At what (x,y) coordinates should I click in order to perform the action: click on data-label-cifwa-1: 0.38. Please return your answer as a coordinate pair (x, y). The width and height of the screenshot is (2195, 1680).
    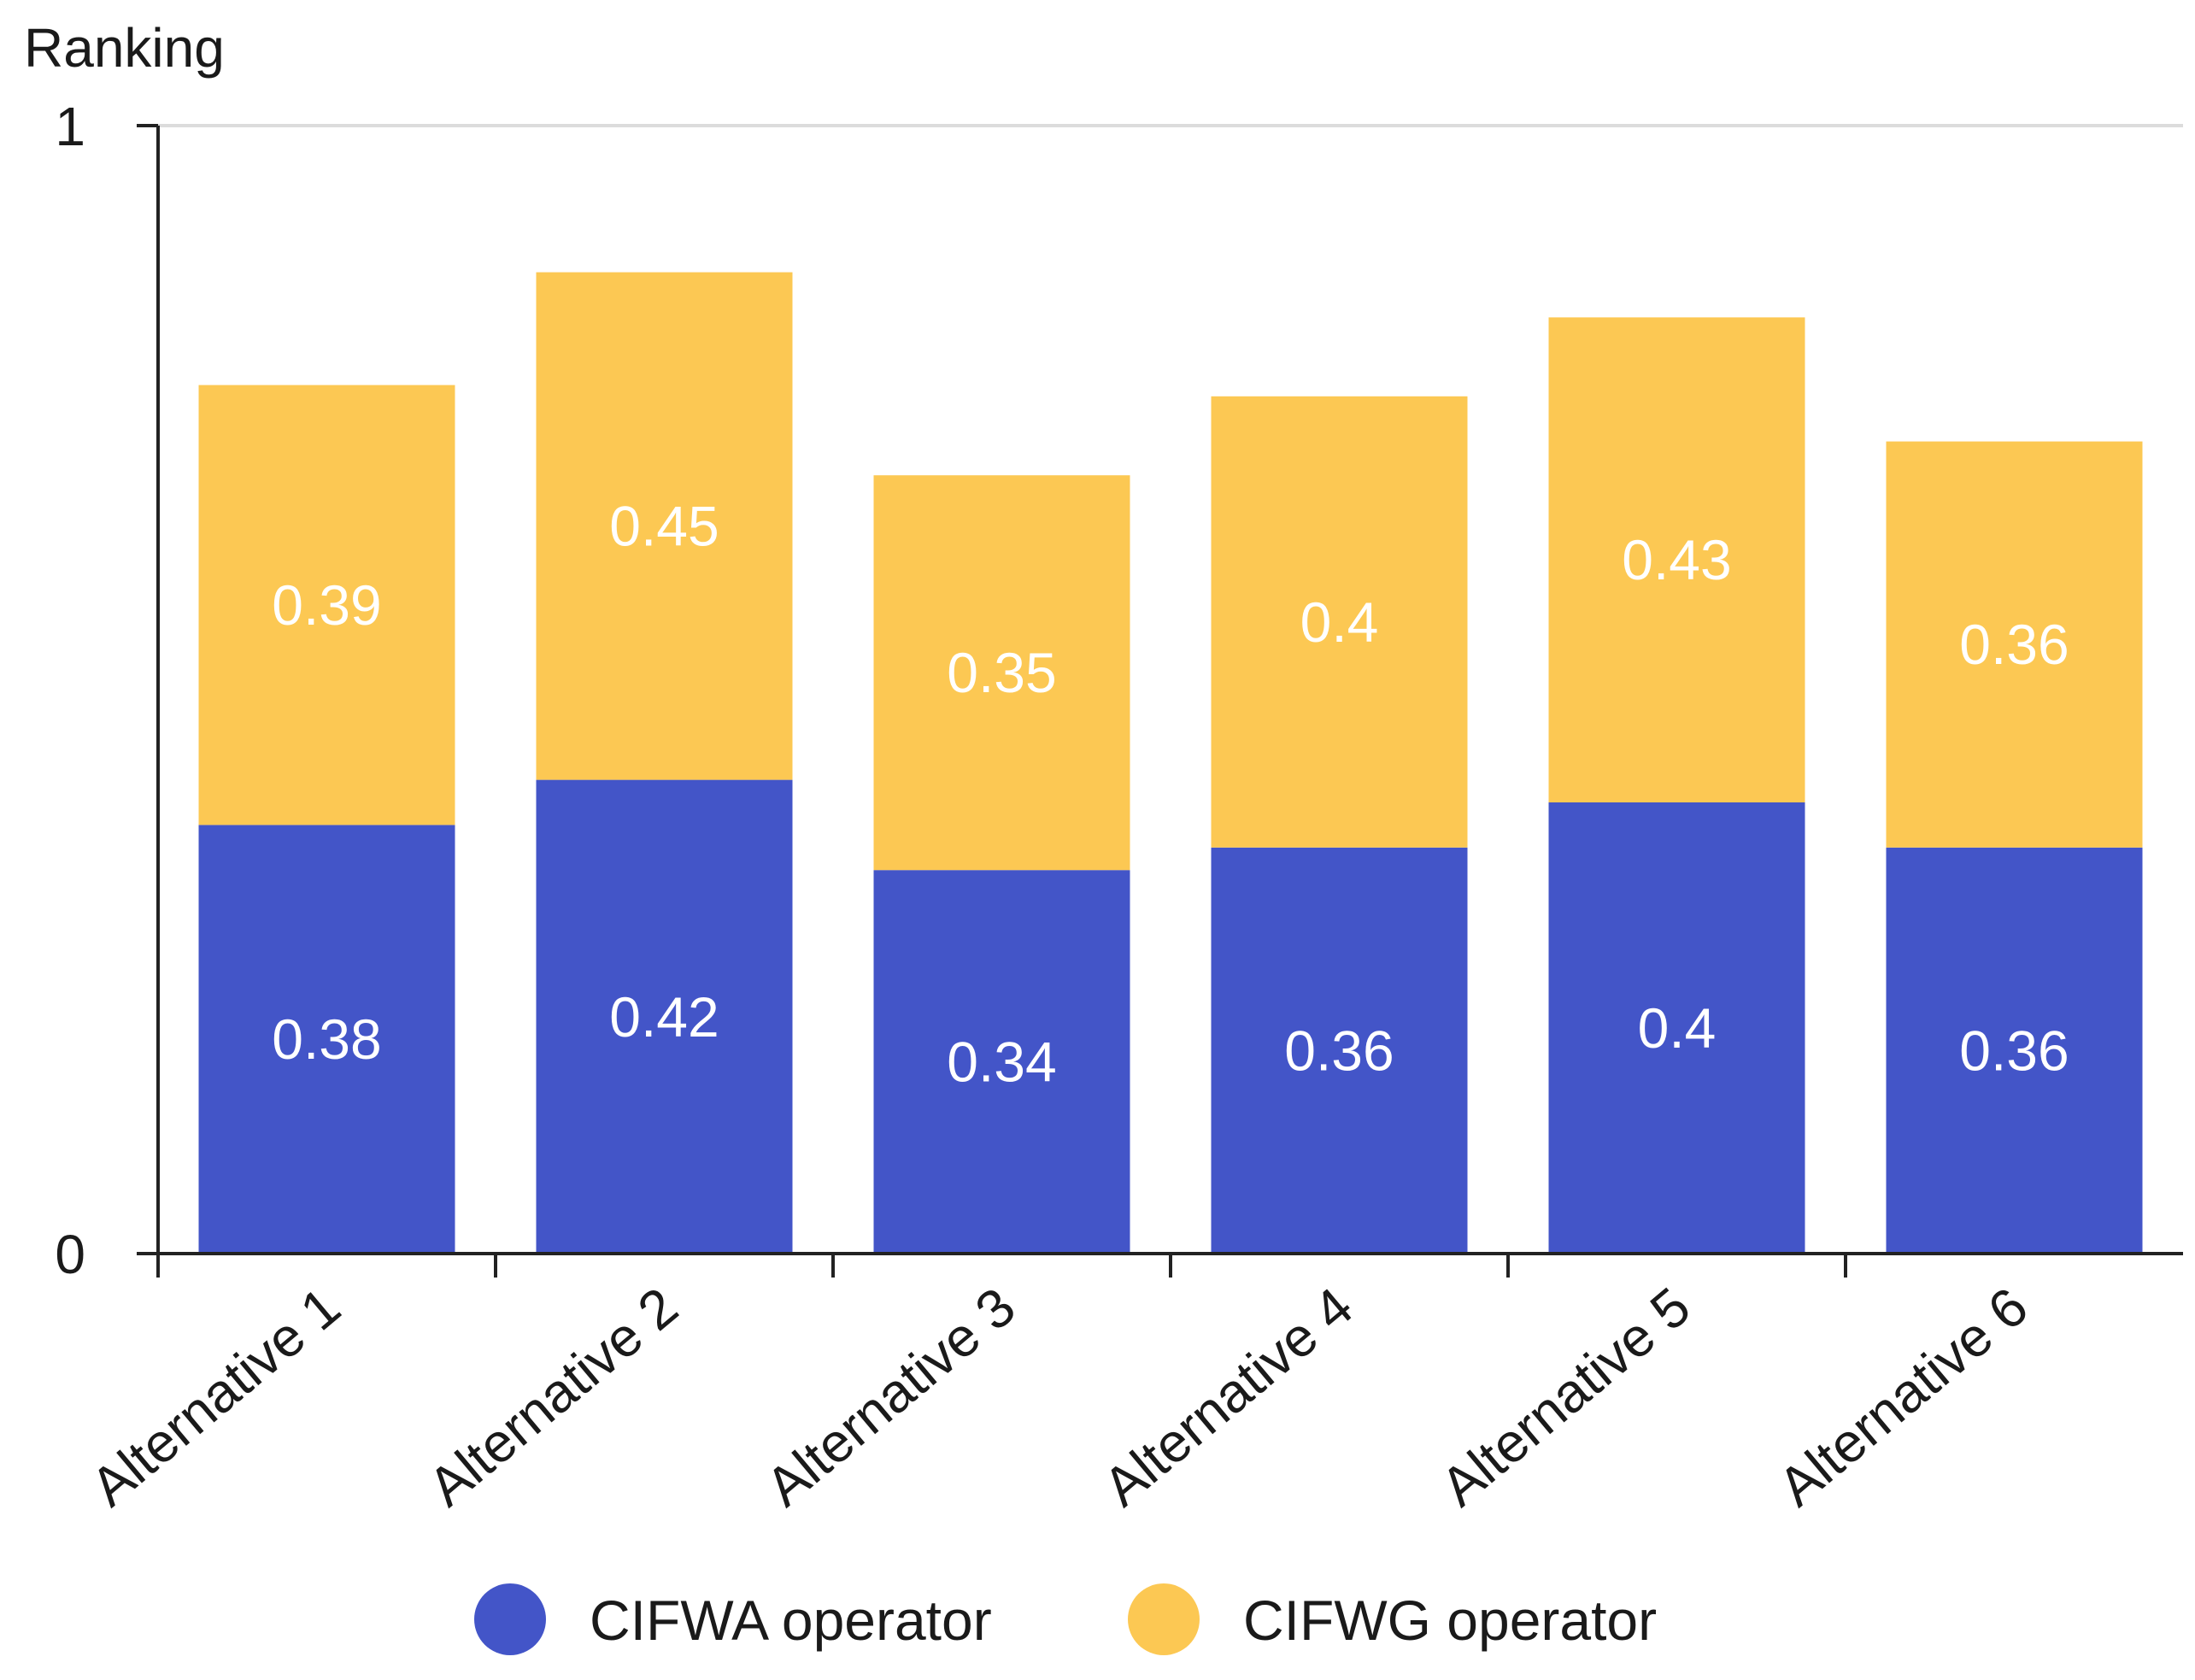
    Looking at the image, I should click on (326, 1039).